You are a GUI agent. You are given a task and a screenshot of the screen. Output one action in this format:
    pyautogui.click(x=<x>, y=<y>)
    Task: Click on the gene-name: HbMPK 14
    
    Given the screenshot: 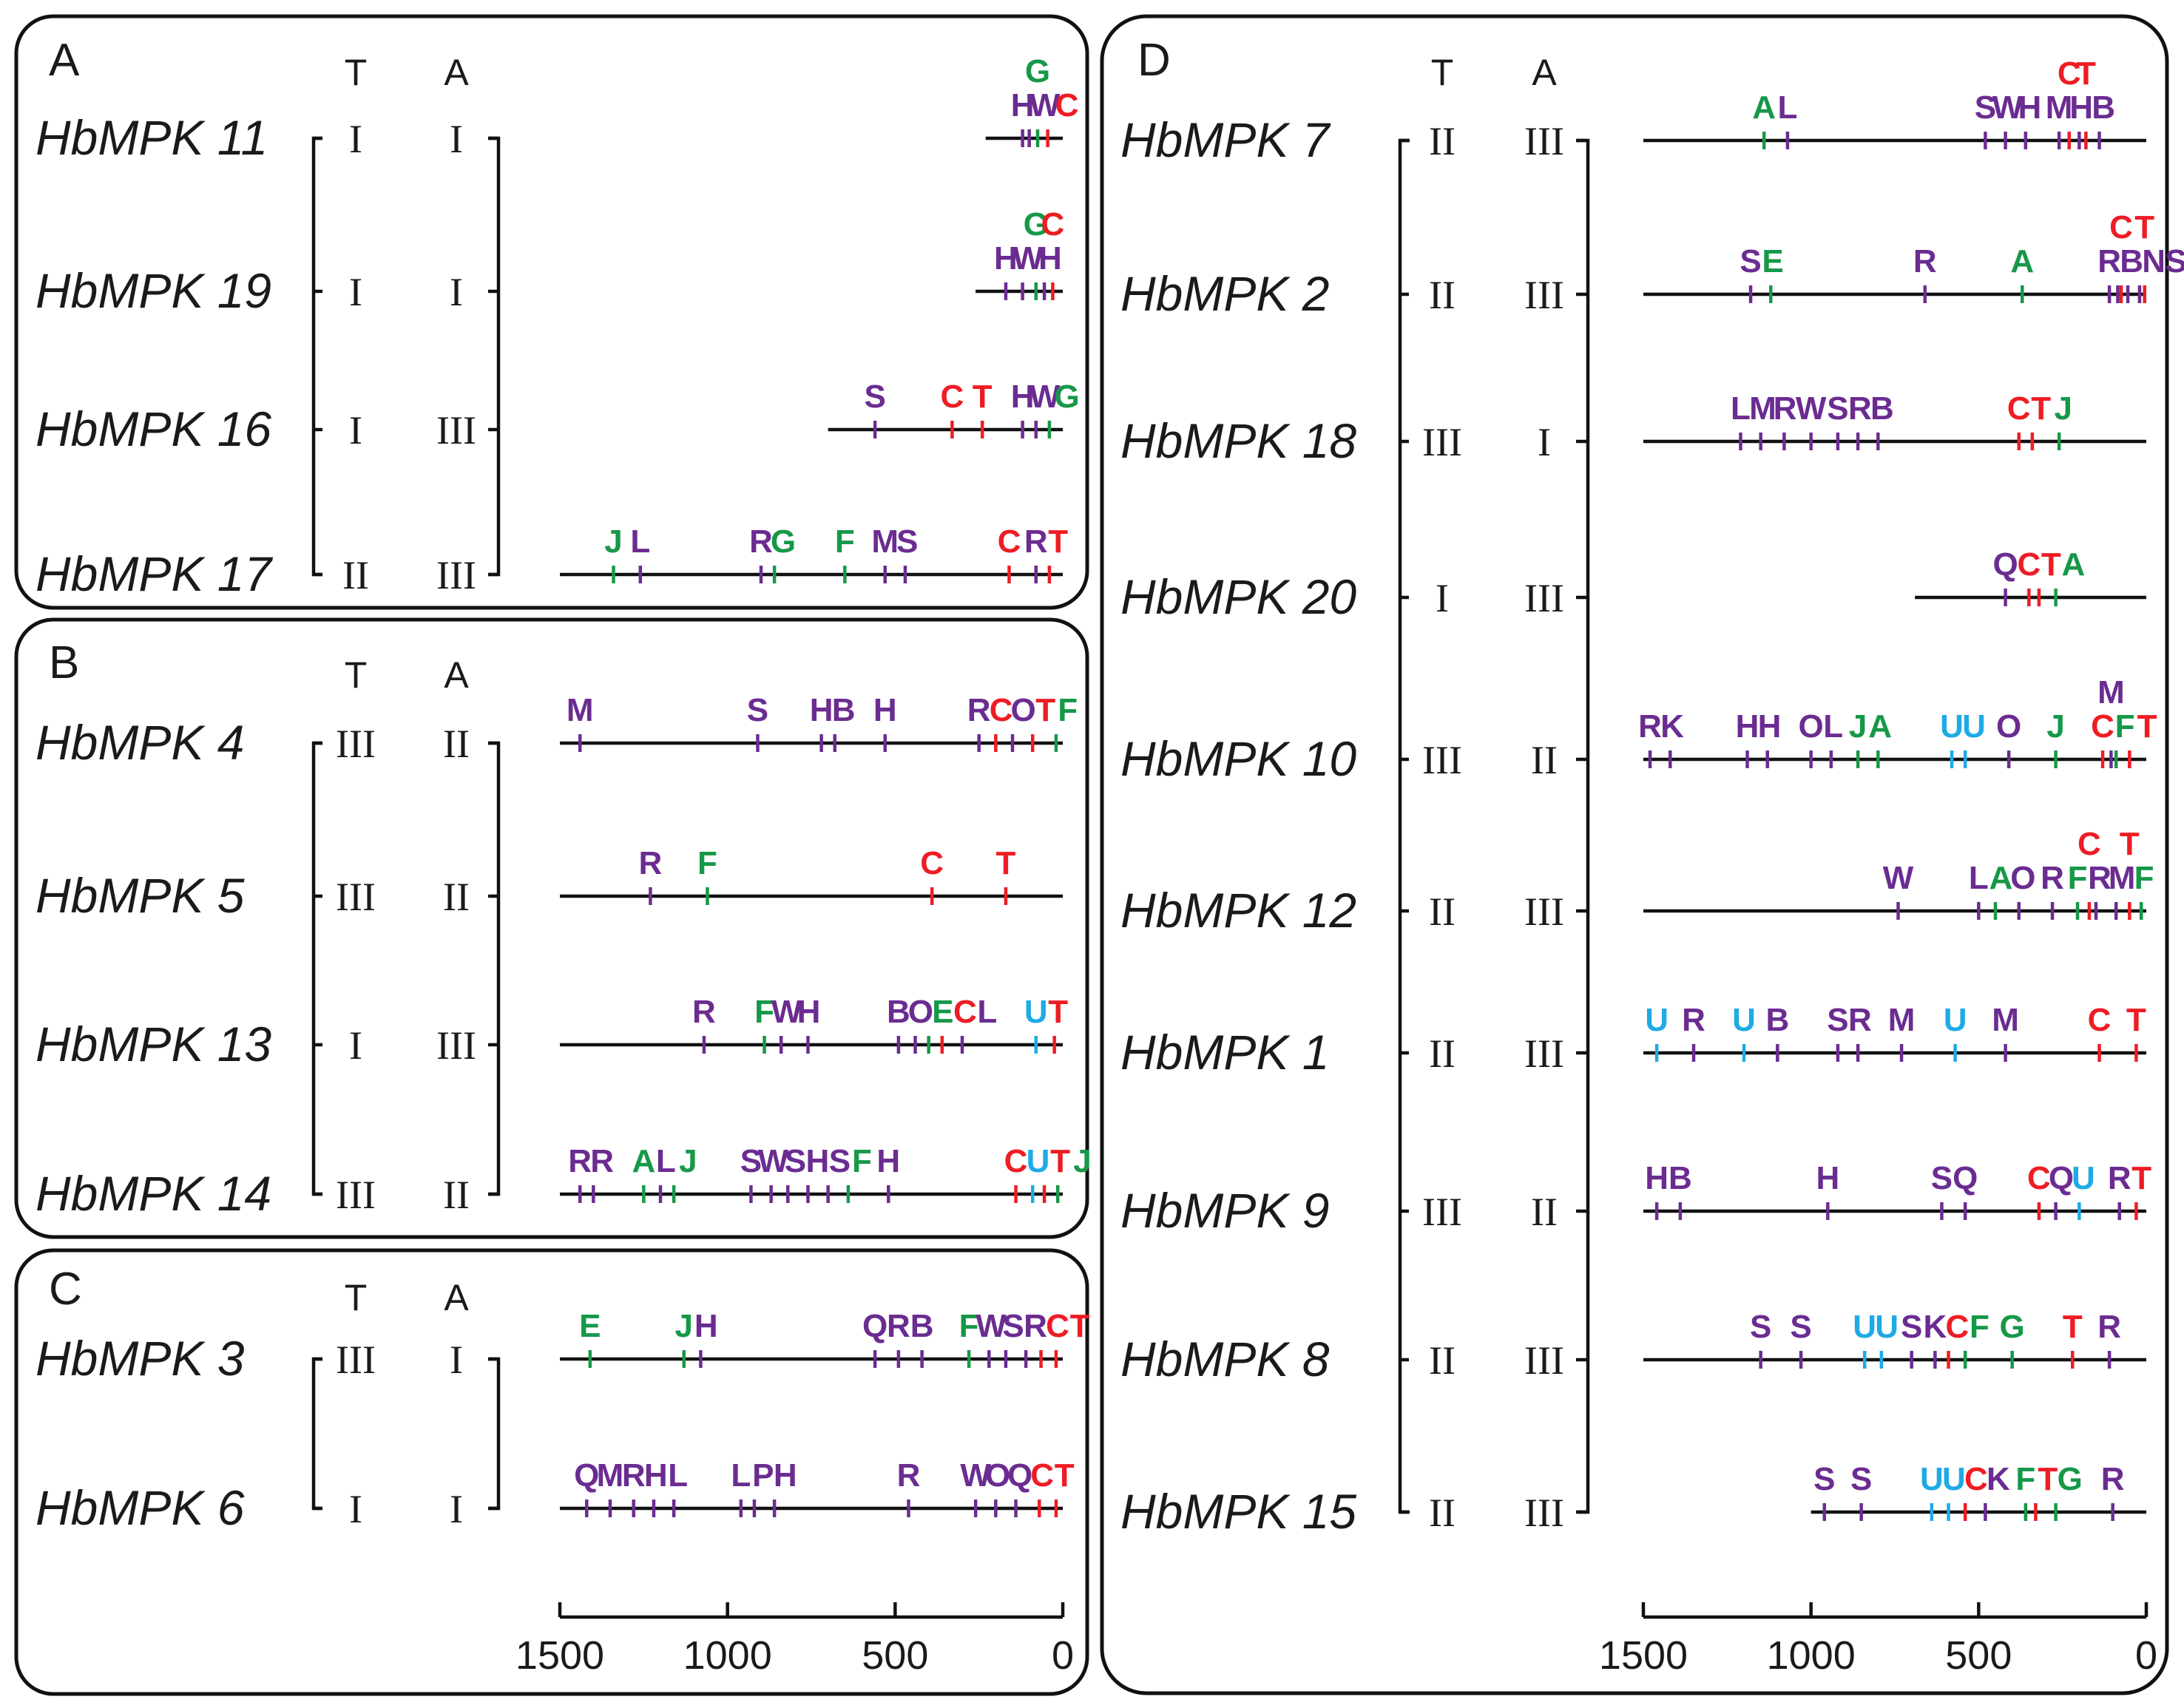 What is the action you would take?
    pyautogui.click(x=154, y=1193)
    